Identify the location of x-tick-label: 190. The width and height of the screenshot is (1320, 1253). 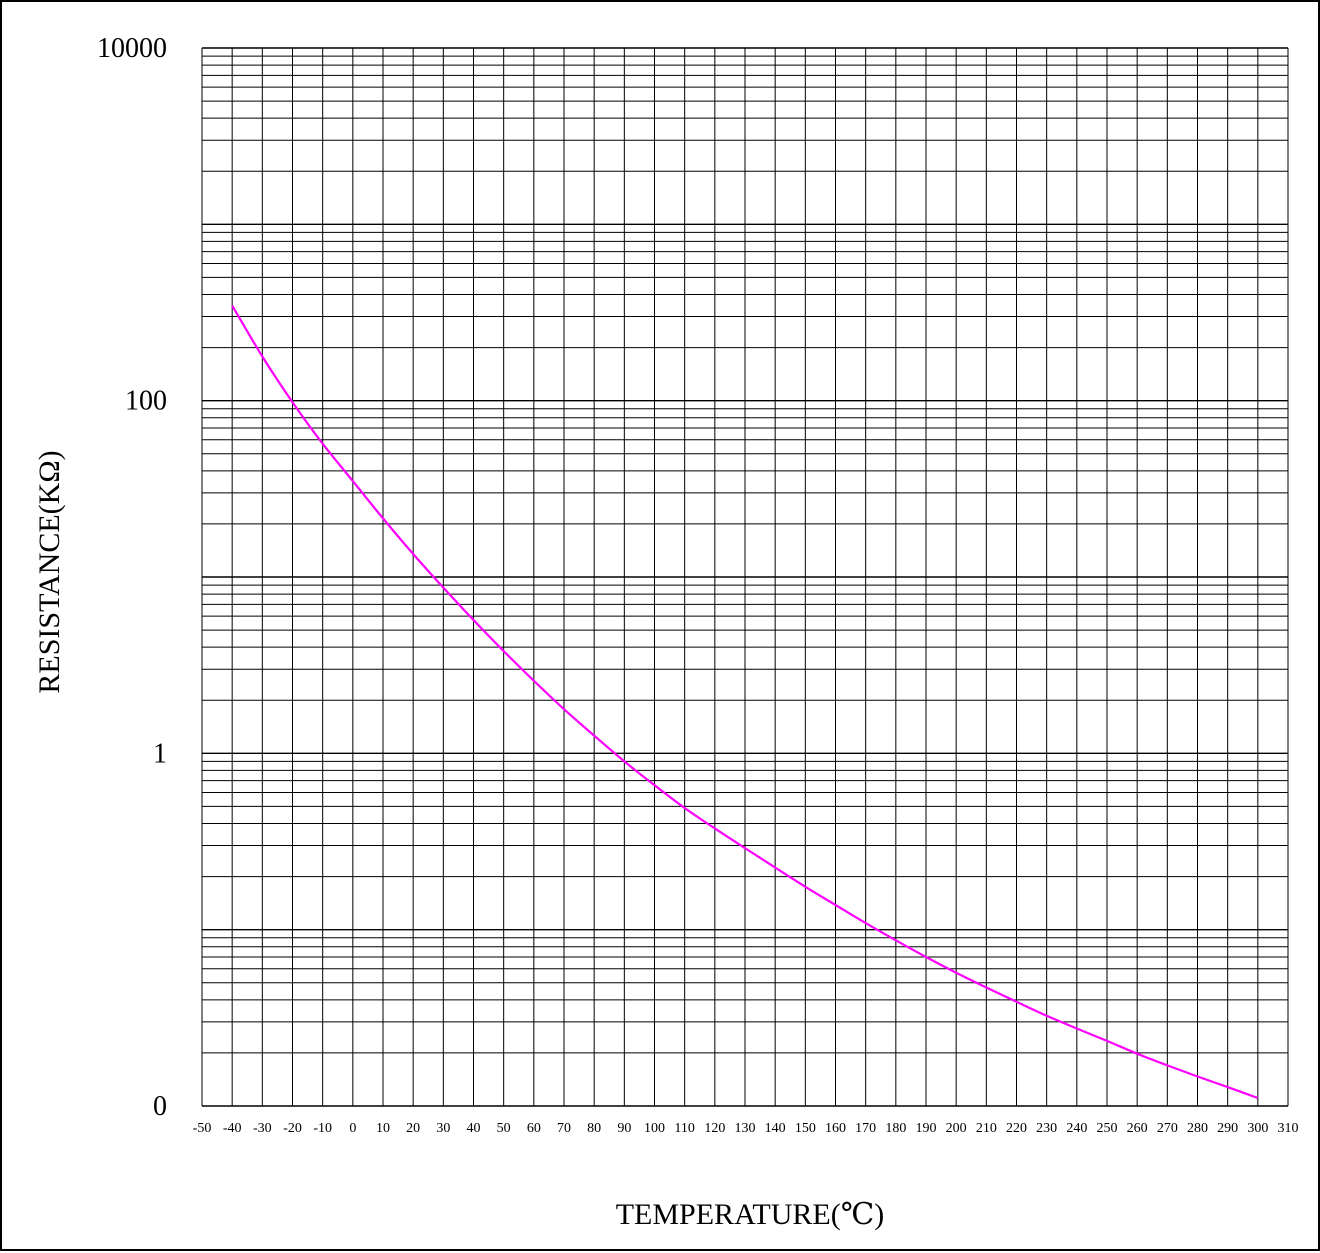
(926, 1128).